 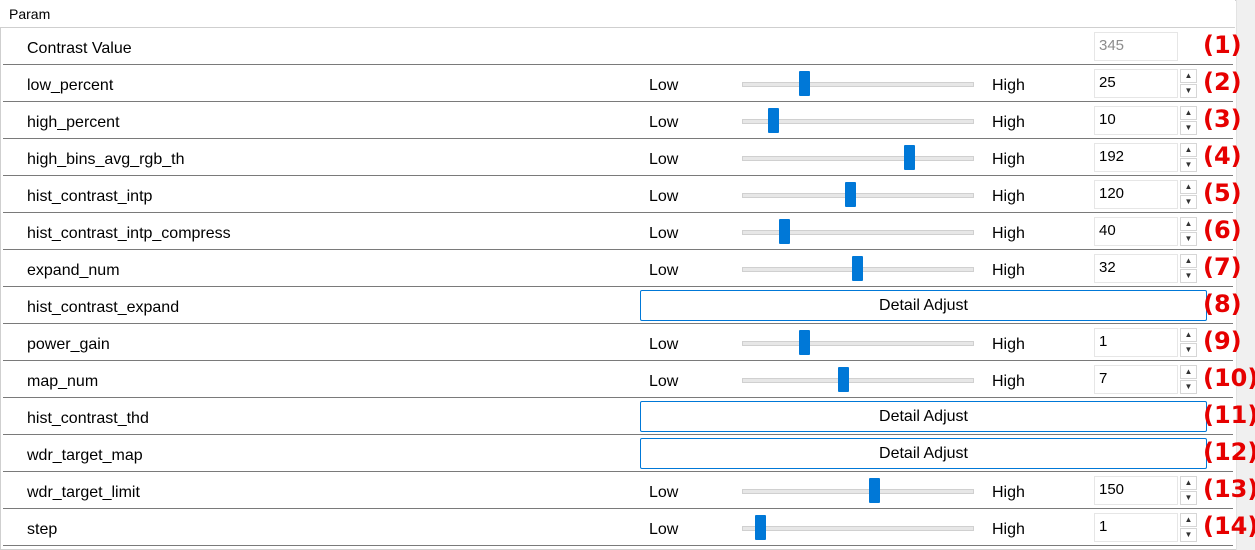 What do you see at coordinates (618, 491) in the screenshot?
I see `param-row: wdr_target_limit Low High 150 ▲ ▼` at bounding box center [618, 491].